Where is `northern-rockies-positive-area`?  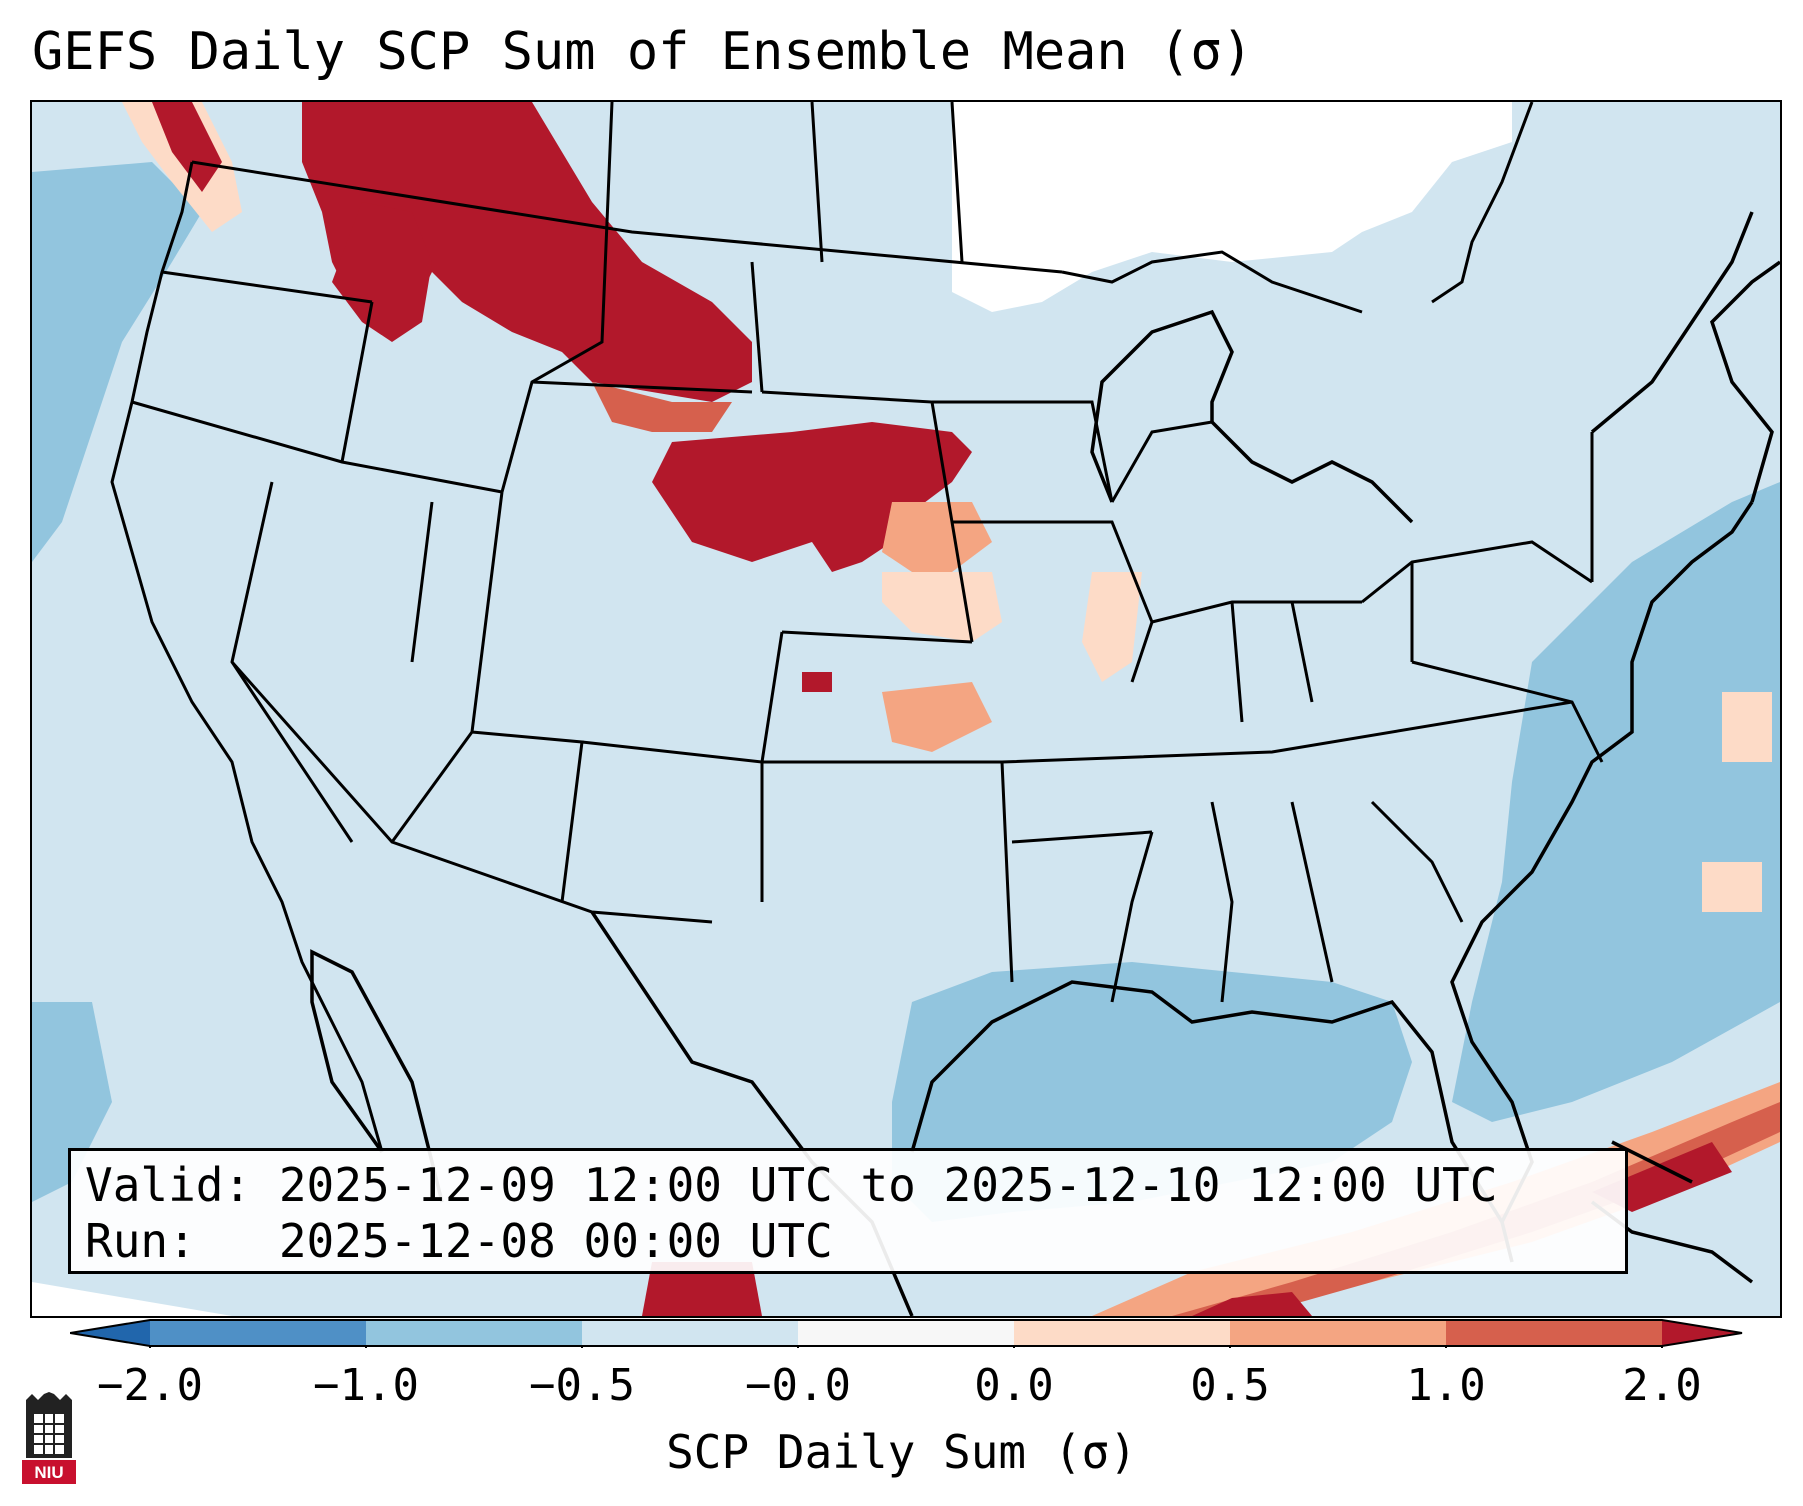 northern-rockies-positive-area is located at coordinates (182, 167).